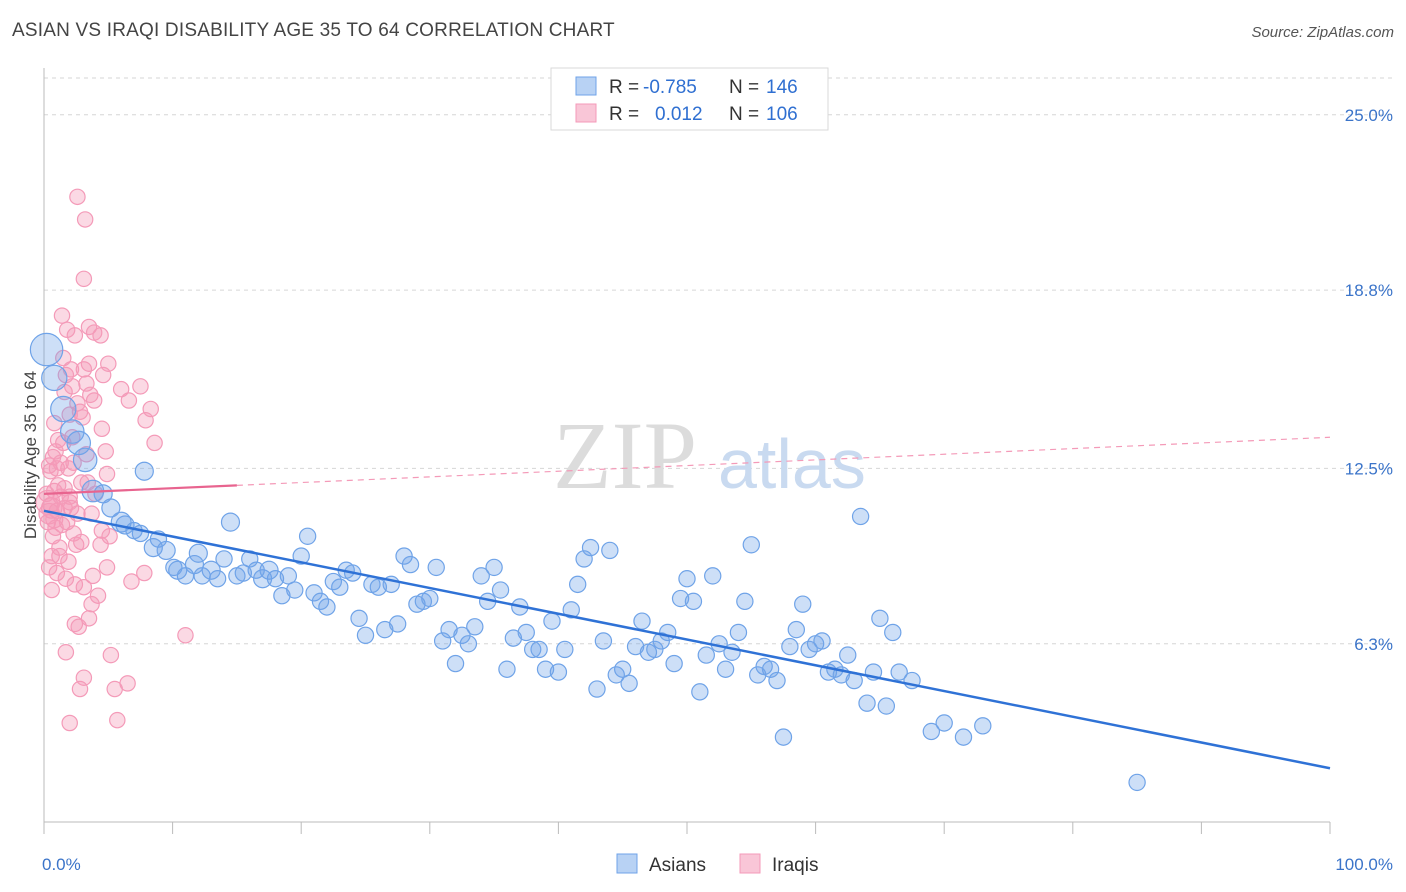 The height and width of the screenshot is (892, 1406). I want to click on legend-n-value-iraqis: 106, so click(782, 114).